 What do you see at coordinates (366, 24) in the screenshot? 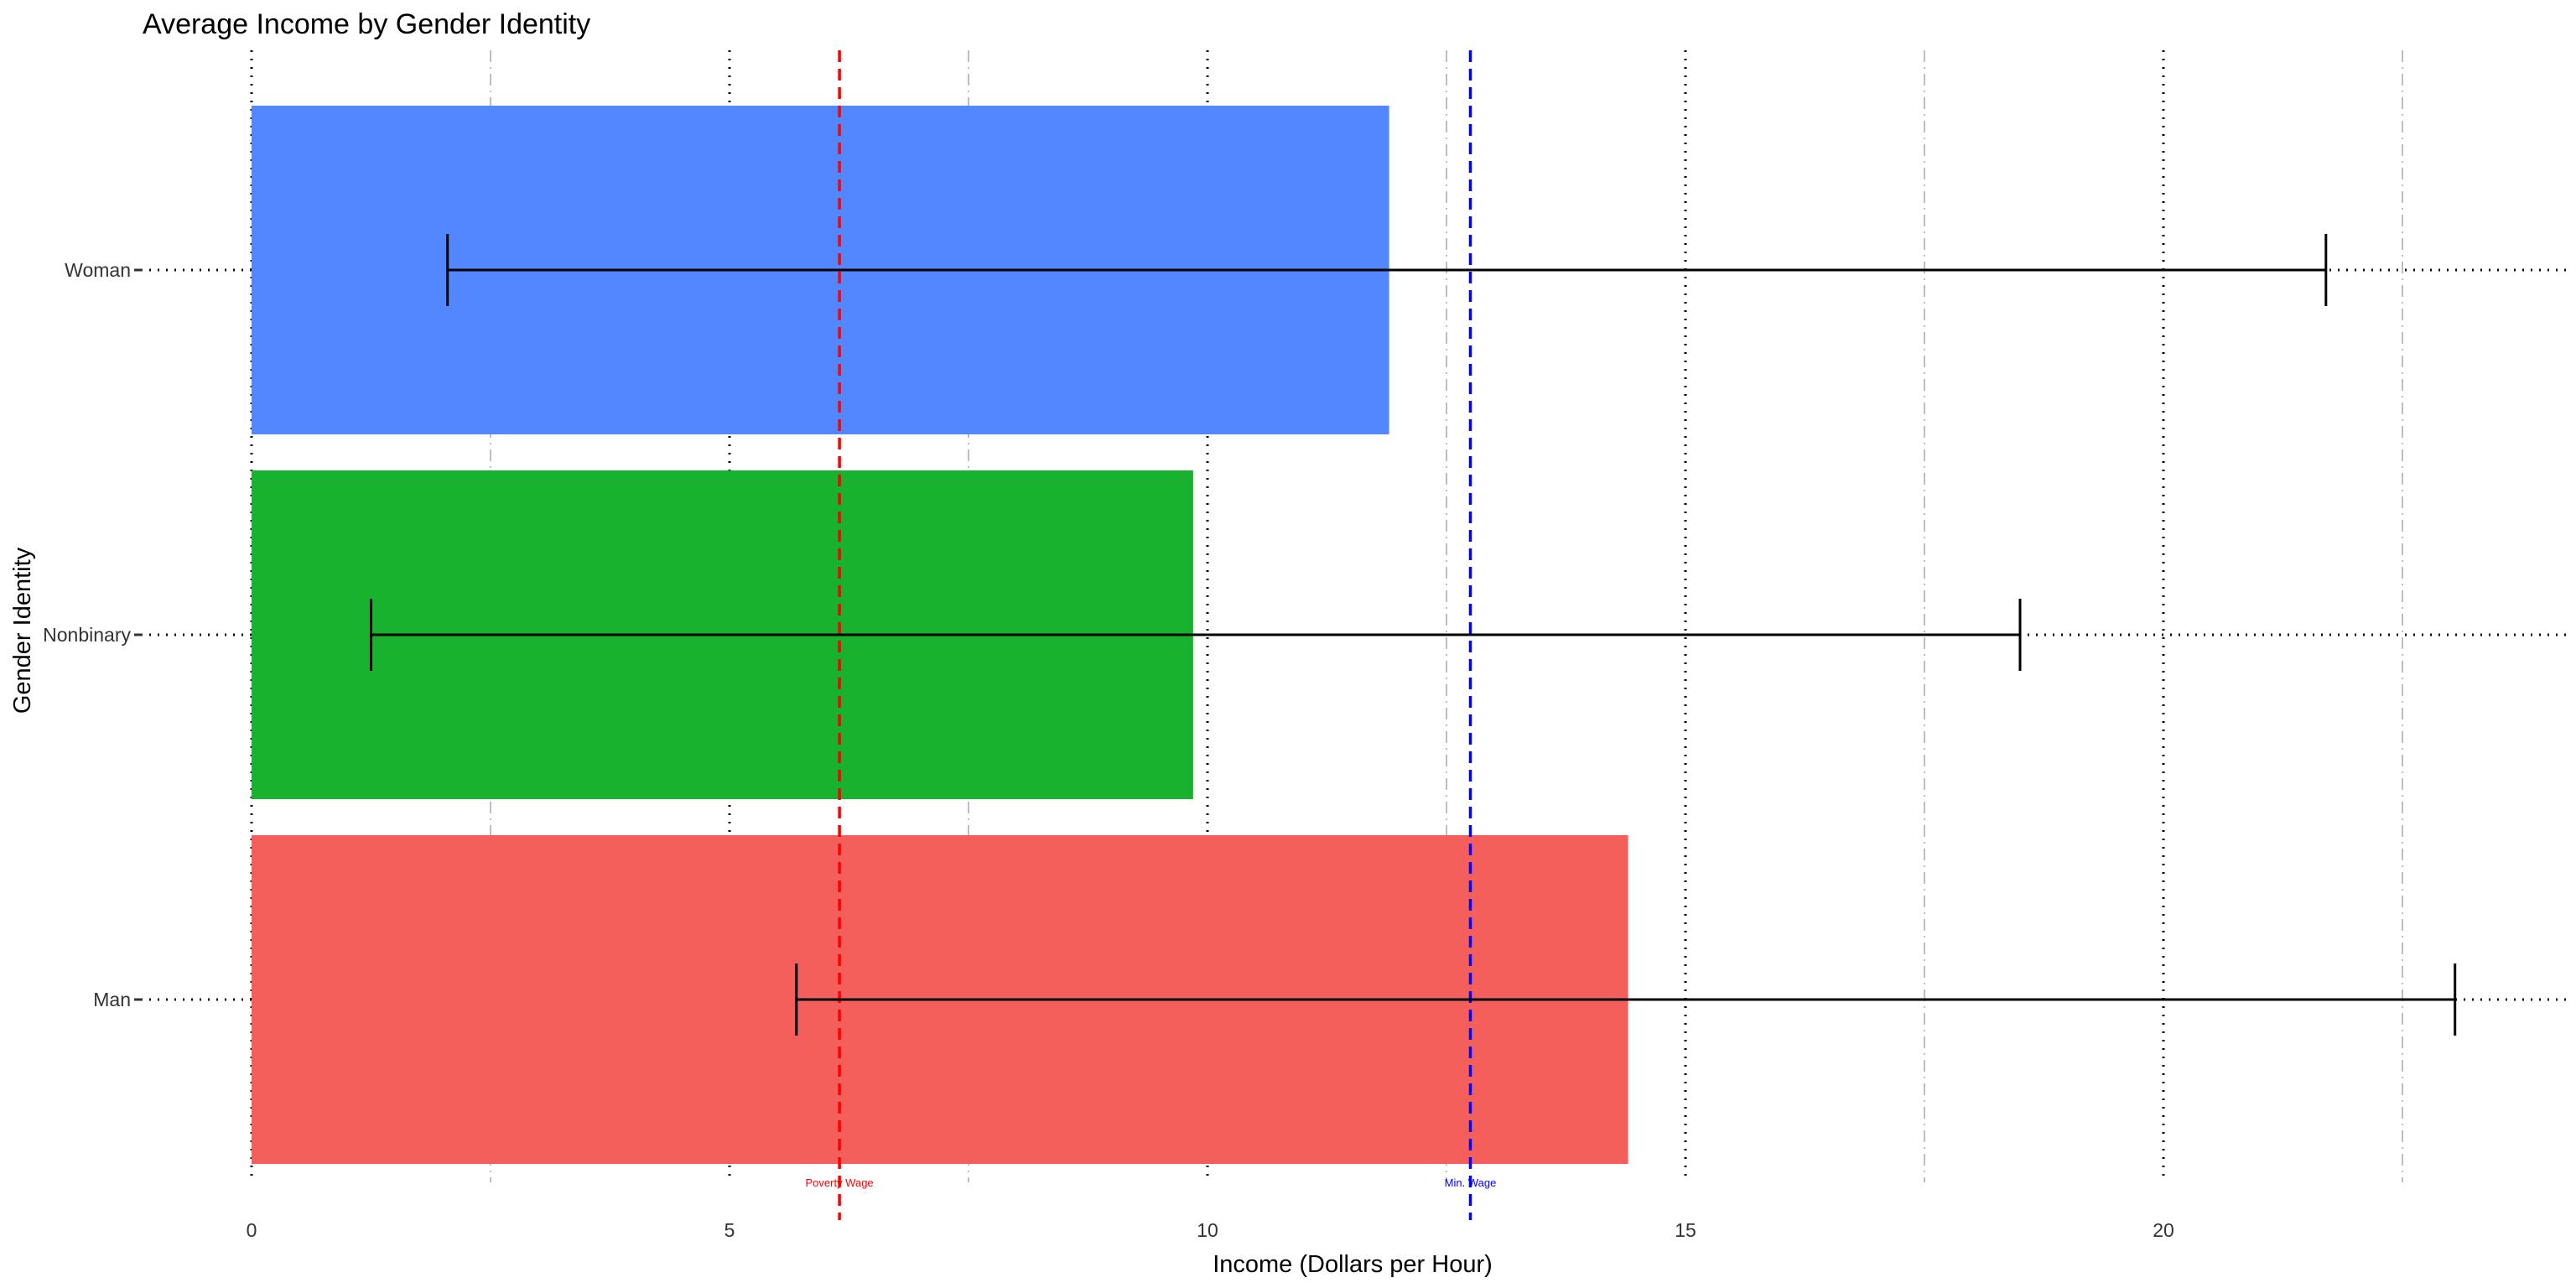
I see `chart-title: Average Income by Gender Identity` at bounding box center [366, 24].